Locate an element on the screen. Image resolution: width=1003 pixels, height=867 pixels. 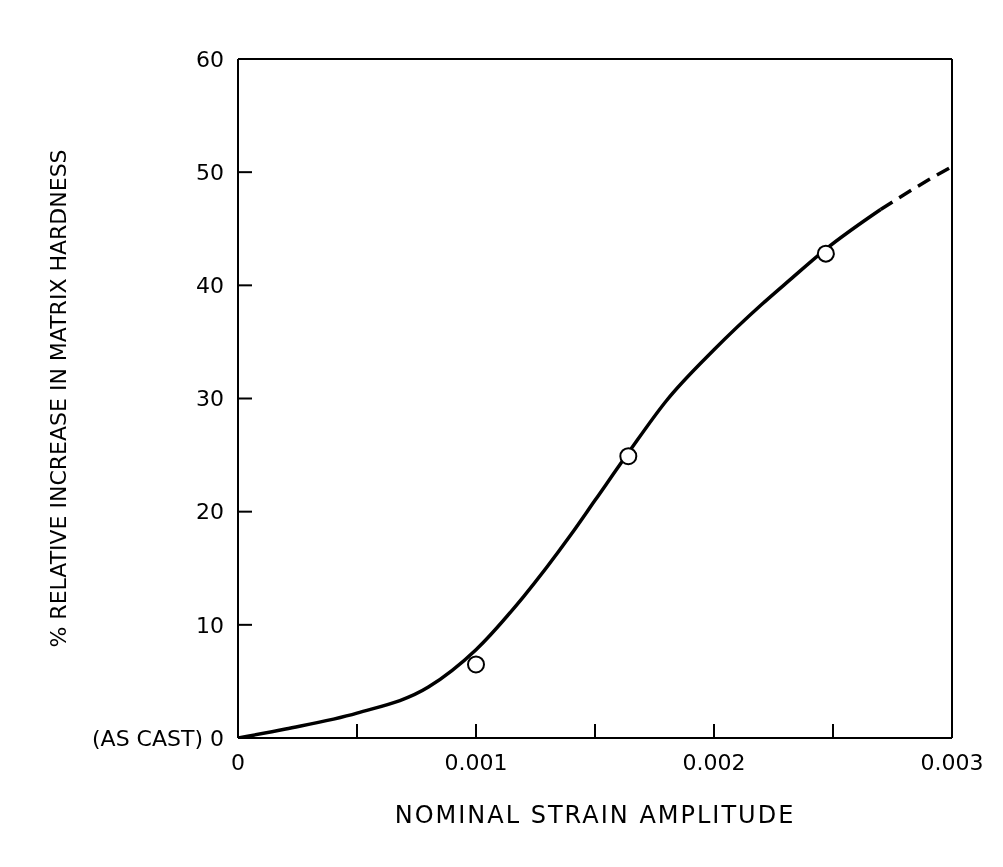
y-tick-label: 30 is located at coordinates (210, 399).